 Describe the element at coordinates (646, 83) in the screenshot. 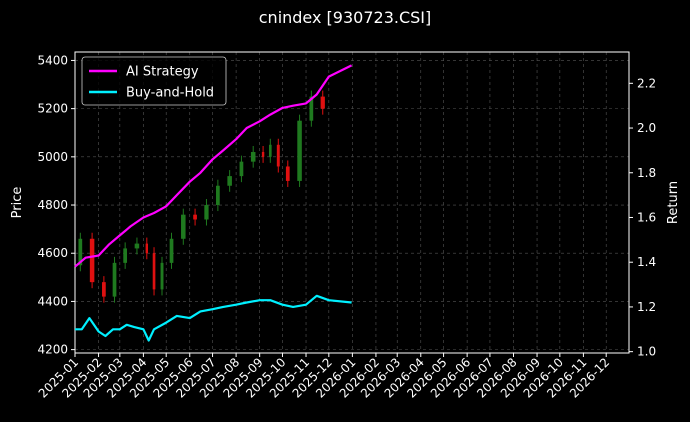

I see `y-tick-label-right: 2.2` at that location.